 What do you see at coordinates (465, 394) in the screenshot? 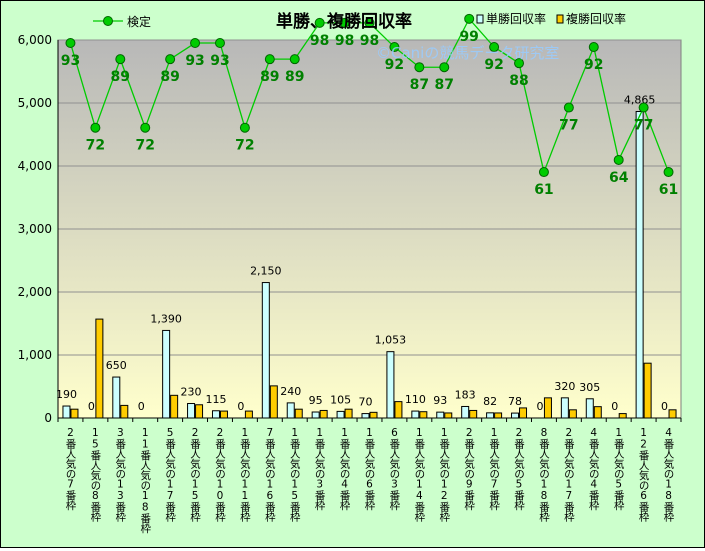
I see `tansho-data-label: 183` at bounding box center [465, 394].